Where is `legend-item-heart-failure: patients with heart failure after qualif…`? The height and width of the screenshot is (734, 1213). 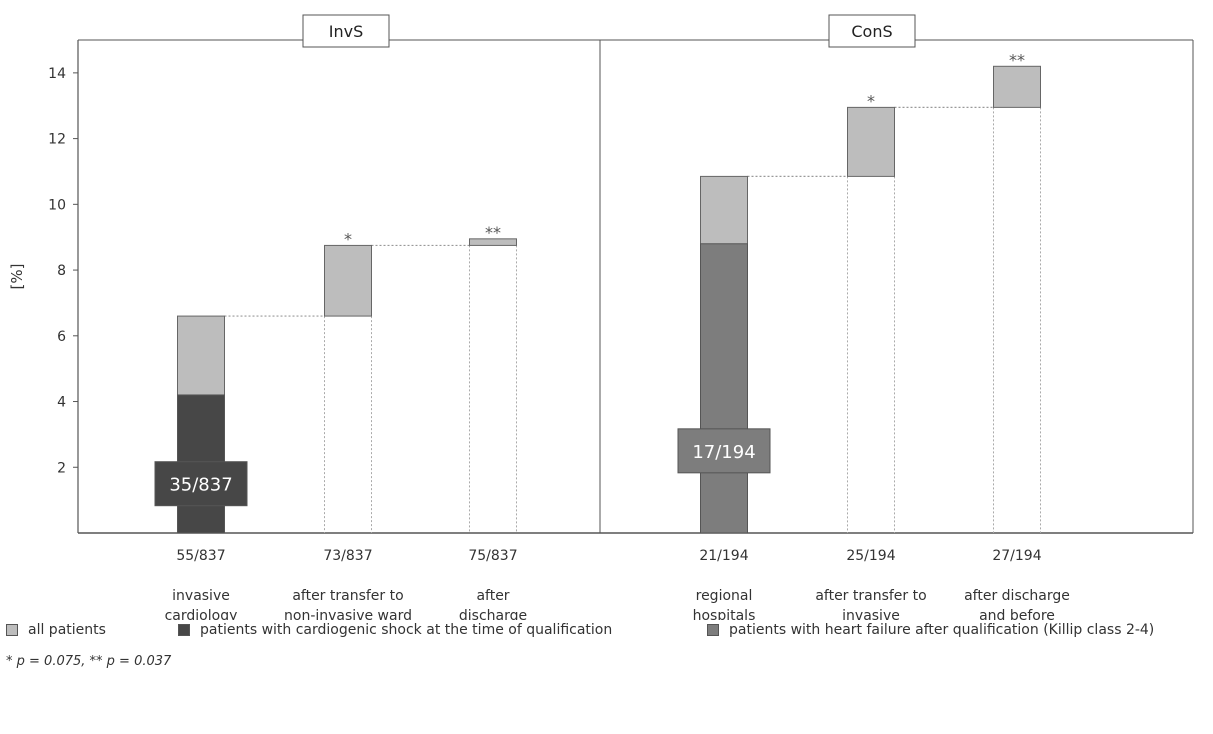
legend-item-heart-failure: patients with heart failure after qualif… is located at coordinates (930, 630).